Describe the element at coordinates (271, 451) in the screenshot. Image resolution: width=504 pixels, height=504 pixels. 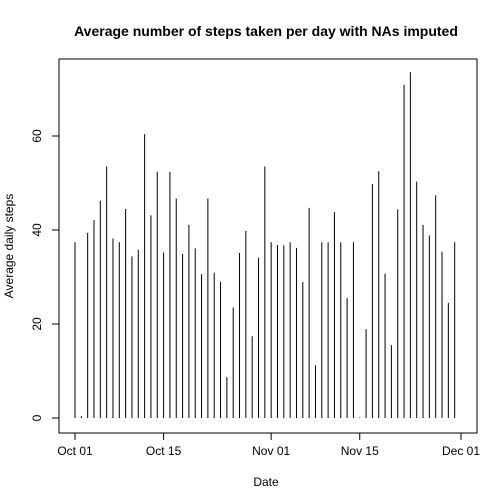
I see `x-tick-label: Nov 01` at that location.